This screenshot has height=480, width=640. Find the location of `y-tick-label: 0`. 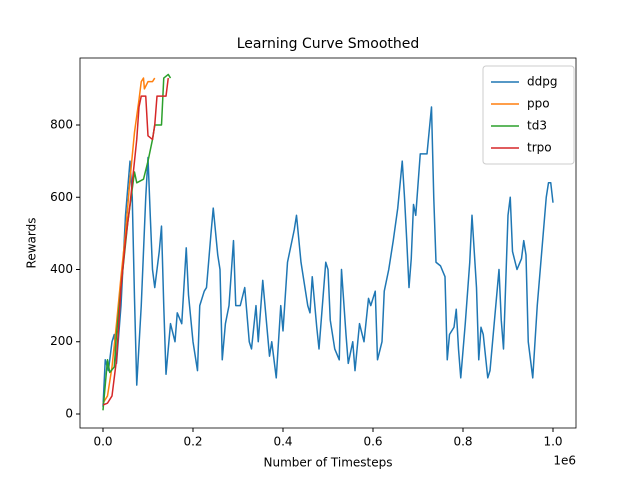

y-tick-label: 0 is located at coordinates (69, 413).